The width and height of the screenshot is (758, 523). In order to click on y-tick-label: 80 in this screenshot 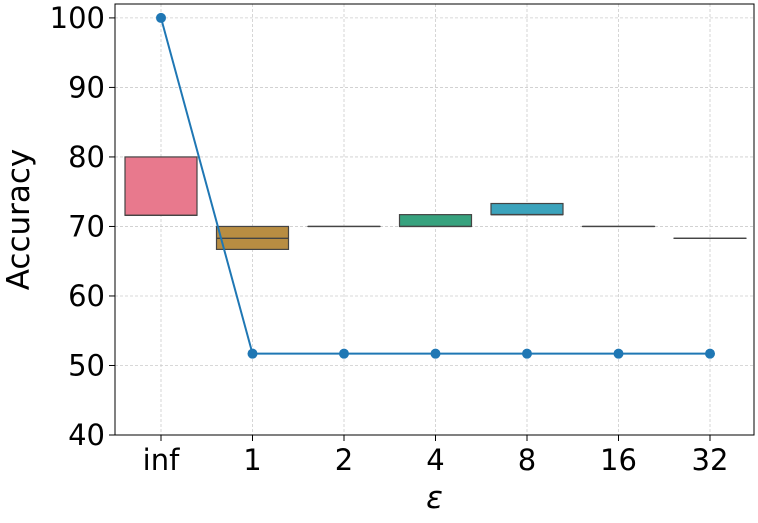, I will do `click(86, 157)`.